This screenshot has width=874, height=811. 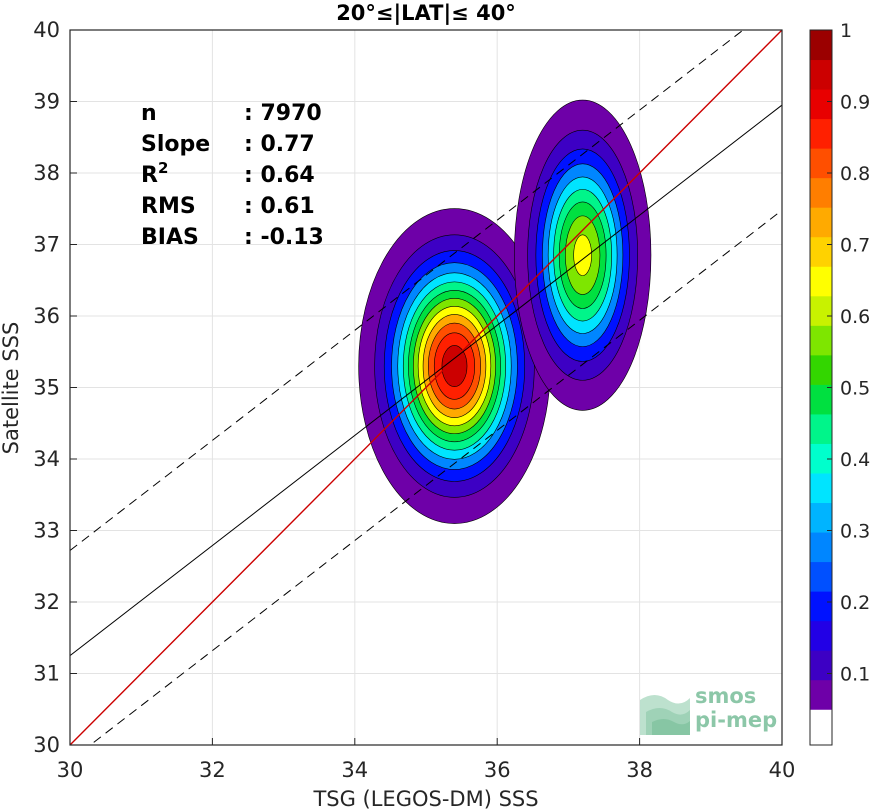 I want to click on x-tick-label: 38, so click(x=639, y=770).